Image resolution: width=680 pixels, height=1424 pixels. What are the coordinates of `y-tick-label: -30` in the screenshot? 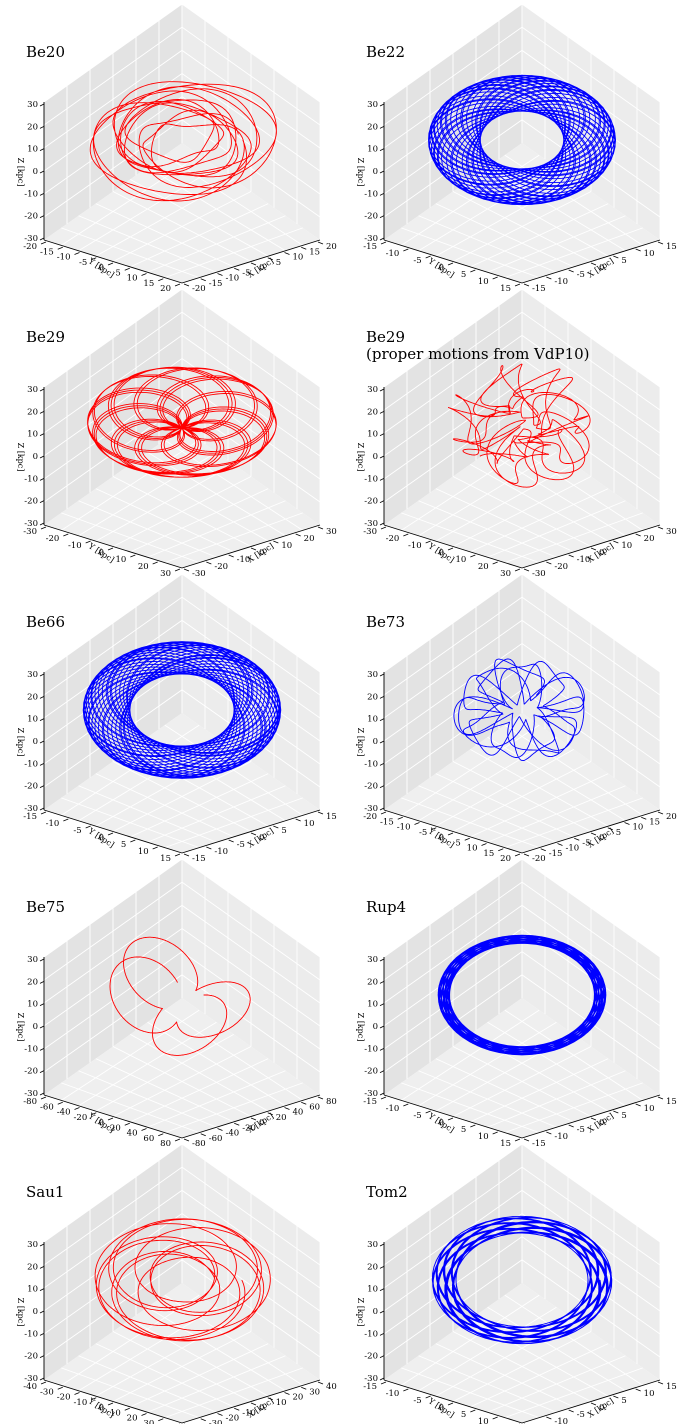 It's located at (370, 532).